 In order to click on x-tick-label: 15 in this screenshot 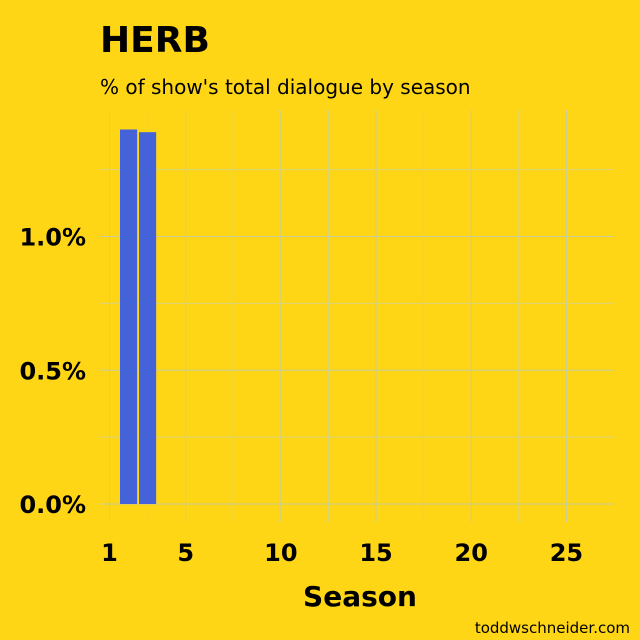, I will do `click(375, 553)`.